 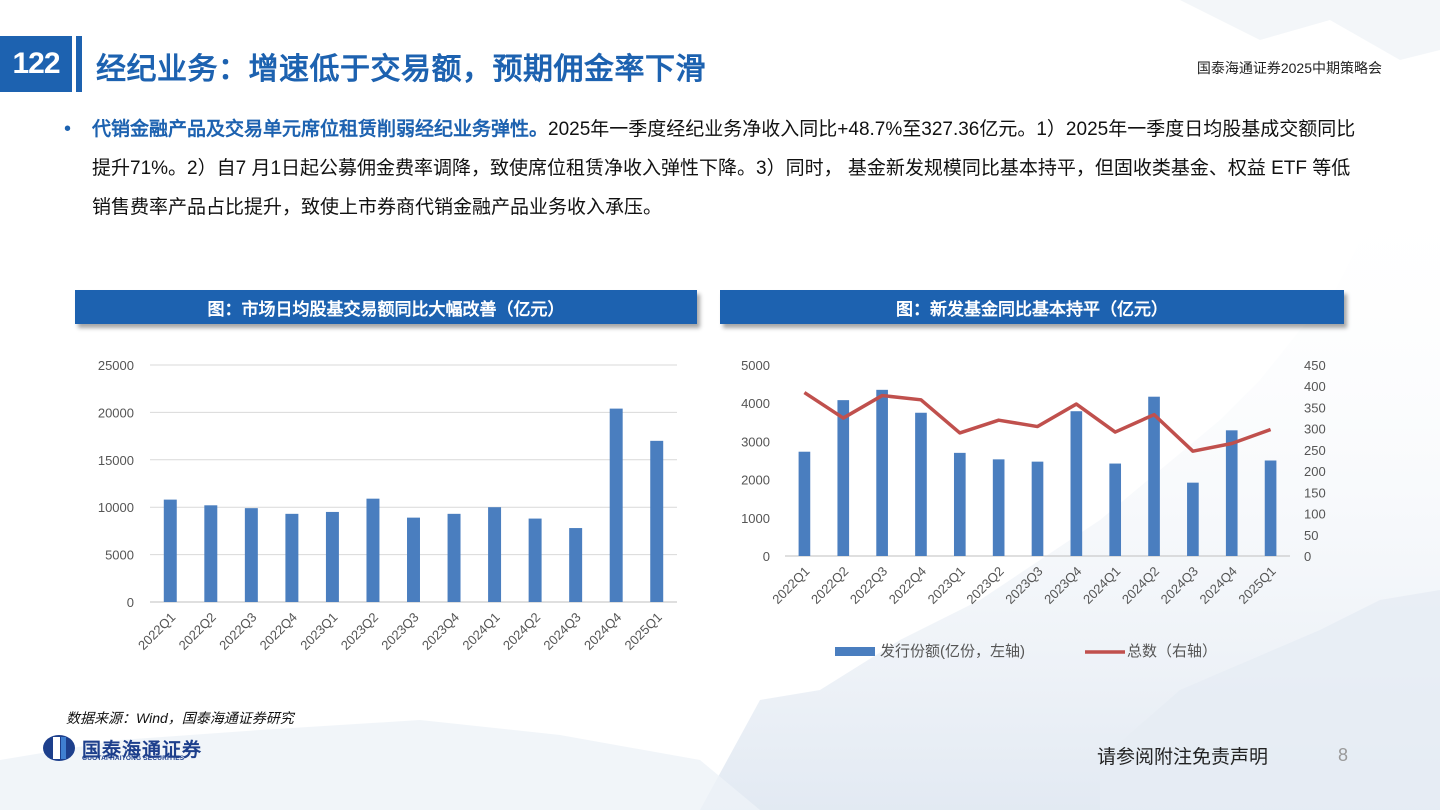 I want to click on header: 122 经纪业务：增速低于交易额，预期佣金率下滑 国泰海通证券2025中期策略会, so click(x=720, y=63).